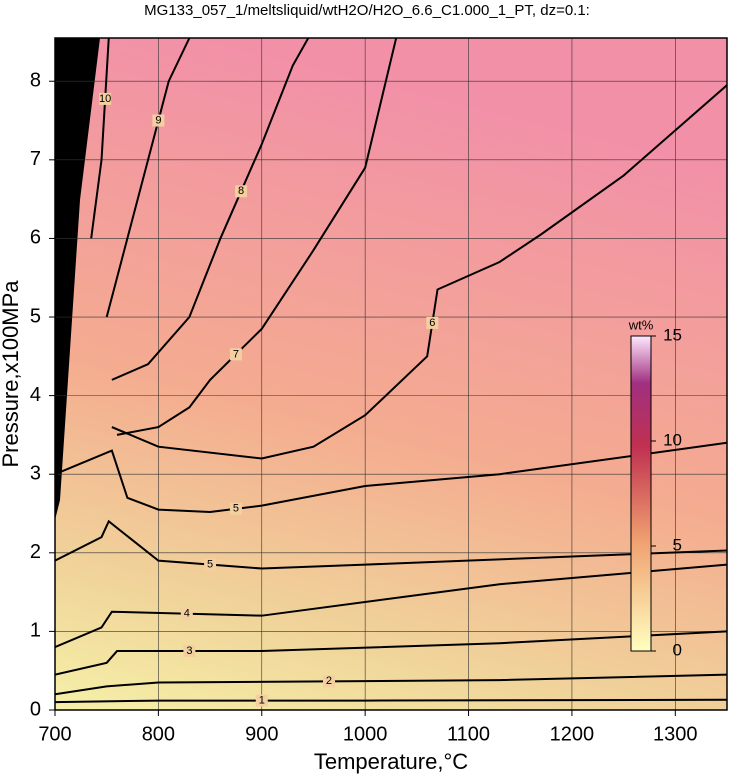  What do you see at coordinates (677, 544) in the screenshot?
I see `colorbar-tick-label: 5` at bounding box center [677, 544].